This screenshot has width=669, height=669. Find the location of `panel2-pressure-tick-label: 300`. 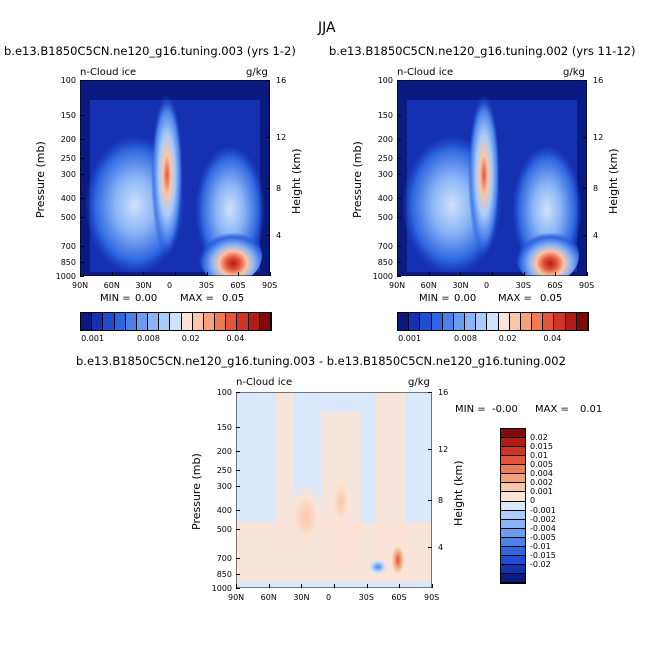

panel2-pressure-tick-label: 300 is located at coordinates (385, 174).